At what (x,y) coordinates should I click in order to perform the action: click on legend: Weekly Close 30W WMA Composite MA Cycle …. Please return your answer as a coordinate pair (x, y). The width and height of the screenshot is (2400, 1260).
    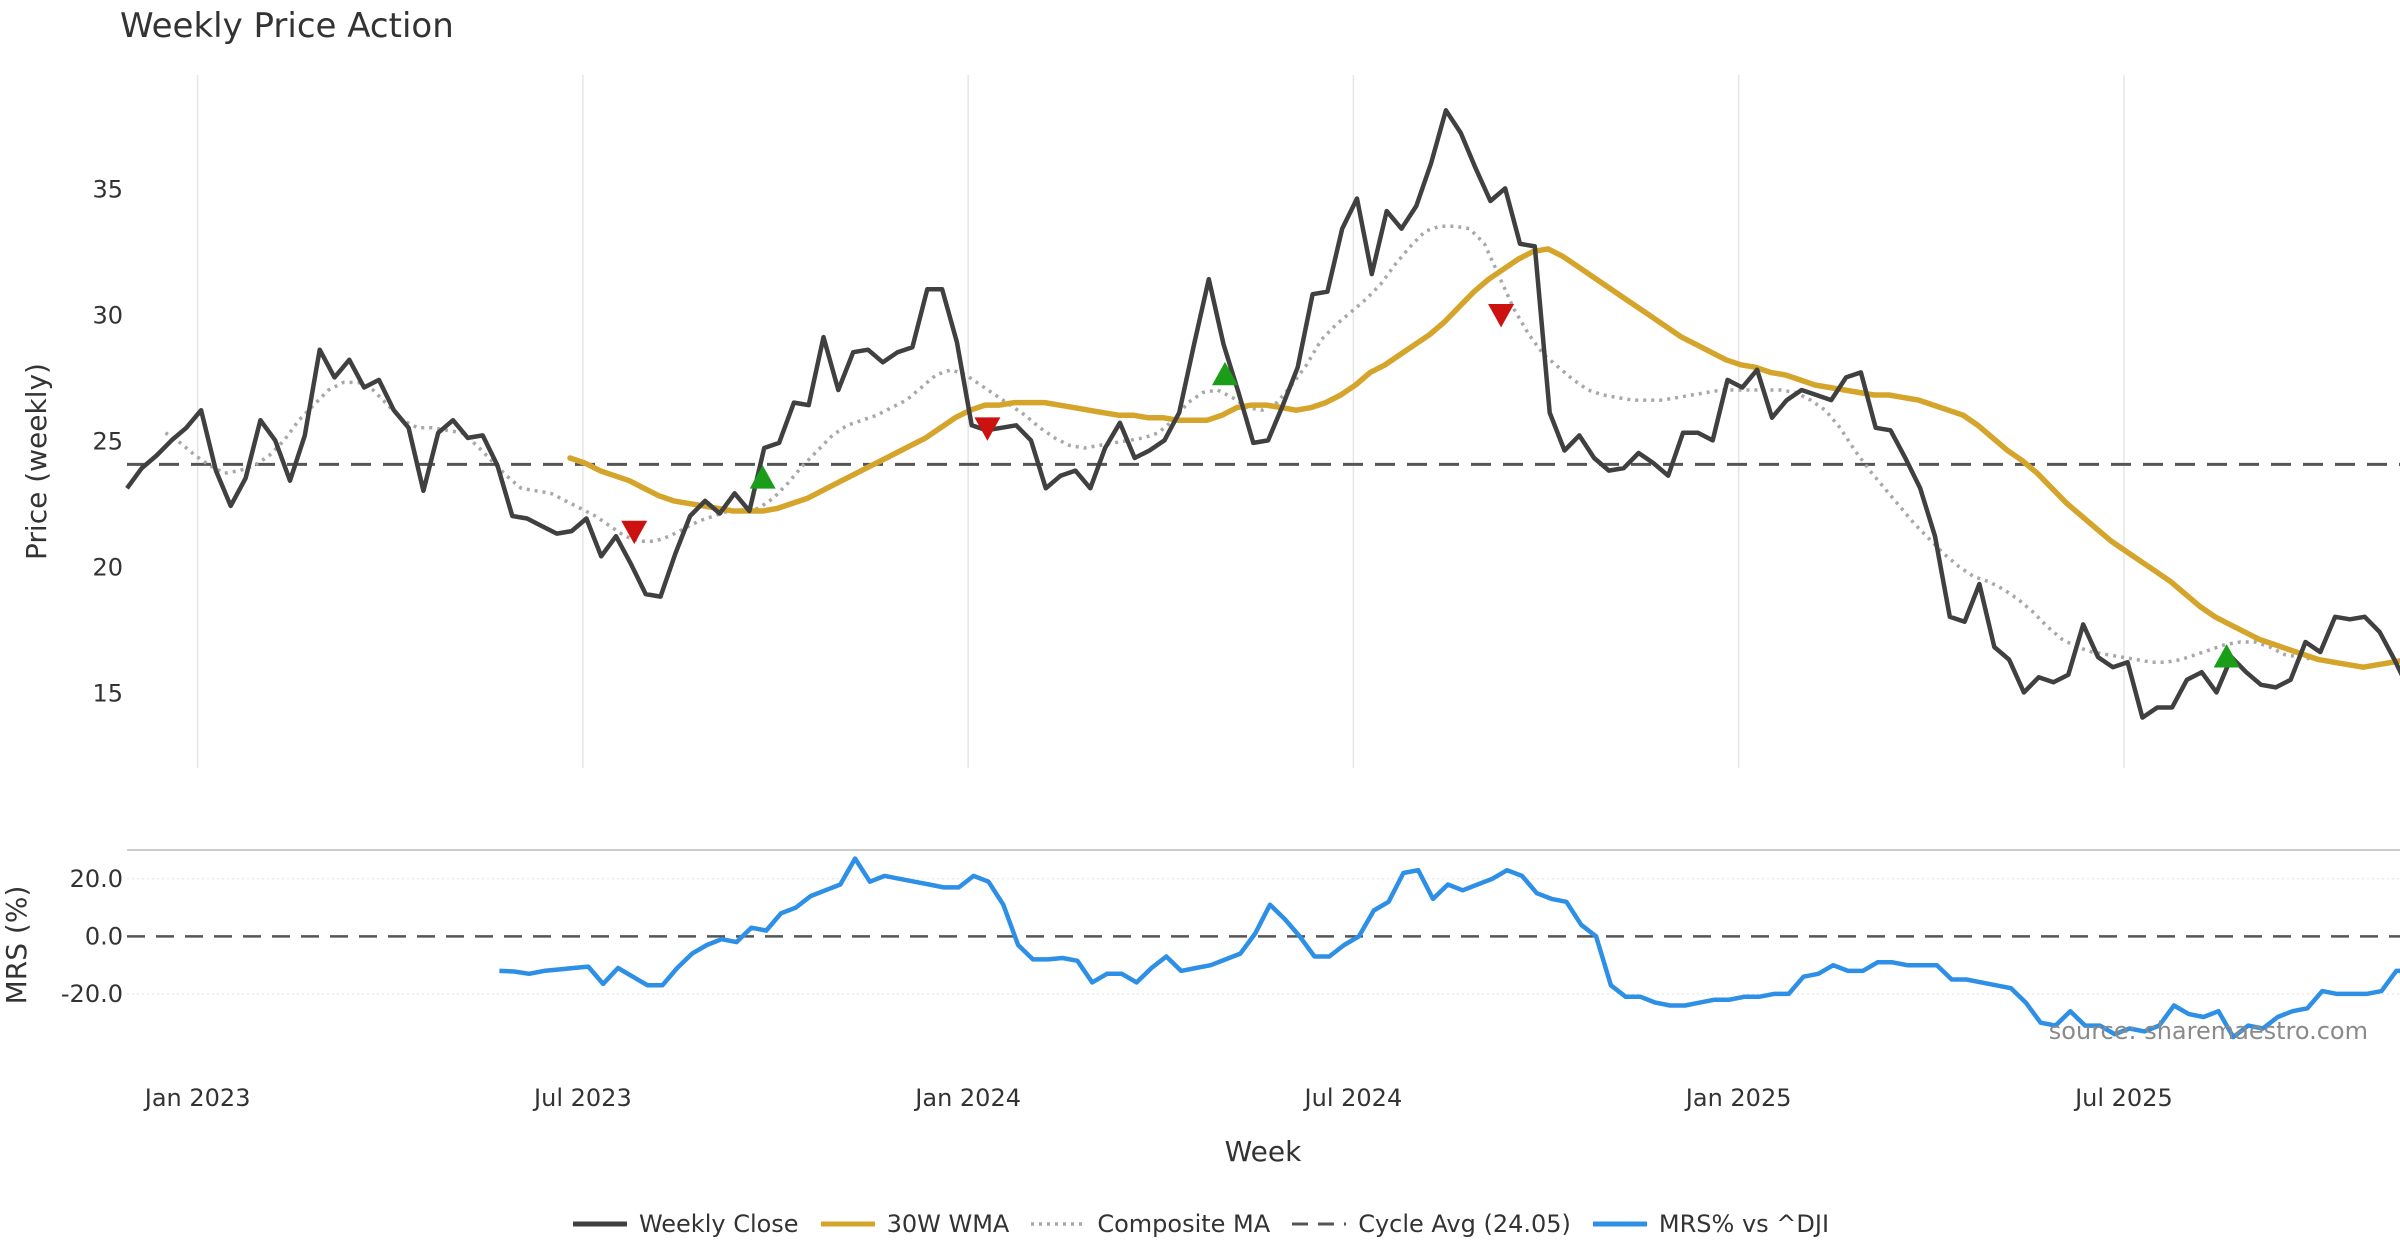
    Looking at the image, I should click on (1200, 1224).